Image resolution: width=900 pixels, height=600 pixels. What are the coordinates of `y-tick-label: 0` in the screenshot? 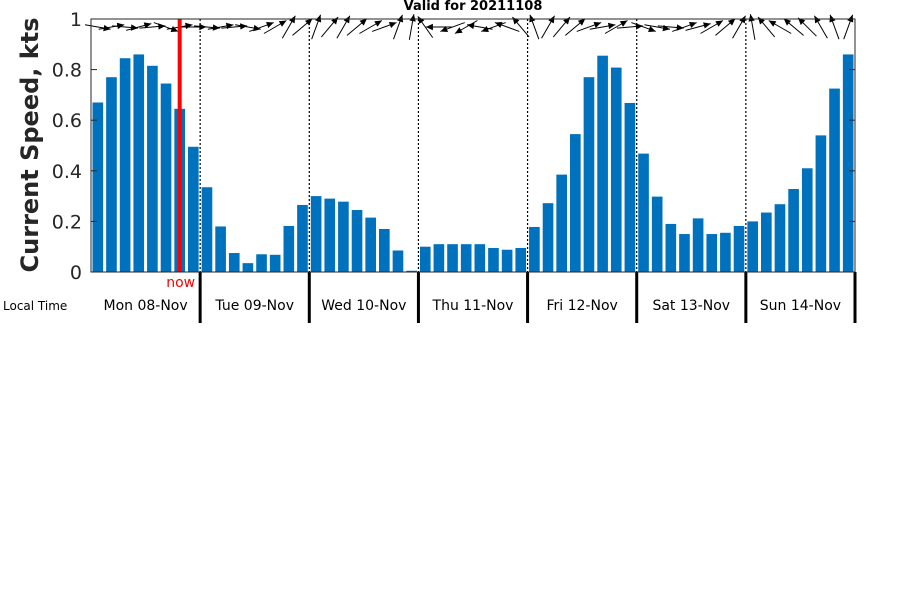 It's located at (76, 273).